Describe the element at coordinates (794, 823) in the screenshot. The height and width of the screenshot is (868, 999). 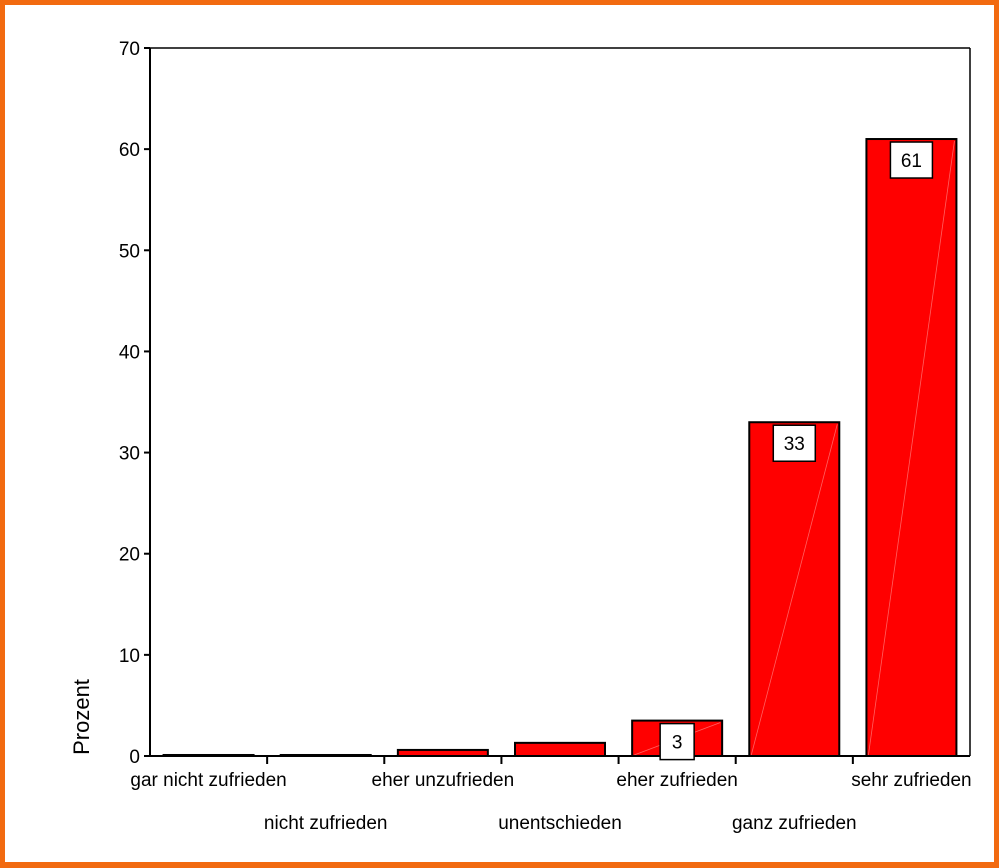
I see `x-category-label-6: ganz zufrieden` at that location.